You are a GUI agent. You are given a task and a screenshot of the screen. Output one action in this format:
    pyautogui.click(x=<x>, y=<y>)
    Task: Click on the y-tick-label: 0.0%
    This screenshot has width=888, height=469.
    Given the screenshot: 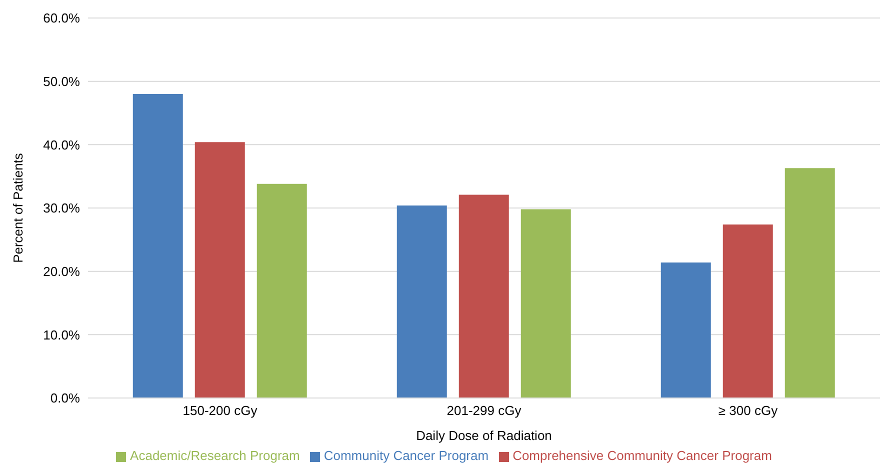 What is the action you would take?
    pyautogui.click(x=65, y=398)
    